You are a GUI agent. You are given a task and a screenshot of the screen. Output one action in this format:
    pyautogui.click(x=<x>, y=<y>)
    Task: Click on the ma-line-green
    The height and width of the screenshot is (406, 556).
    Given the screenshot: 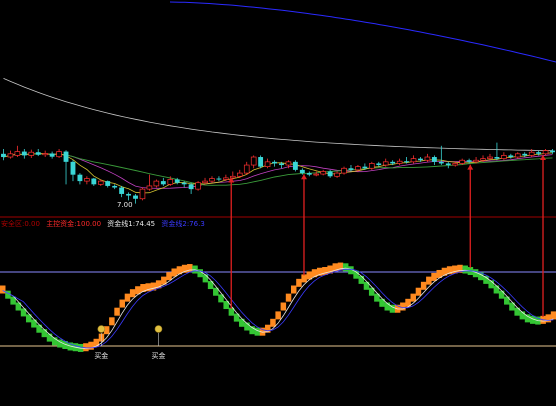 What is the action you would take?
    pyautogui.click(x=278, y=169)
    